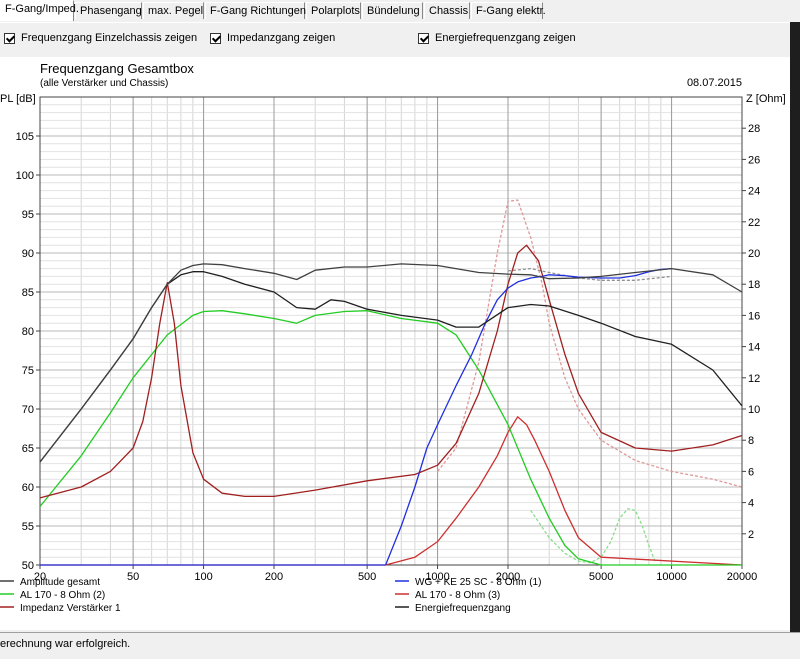  What do you see at coordinates (754, 160) in the screenshot?
I see `y-right-tick-label: 26` at bounding box center [754, 160].